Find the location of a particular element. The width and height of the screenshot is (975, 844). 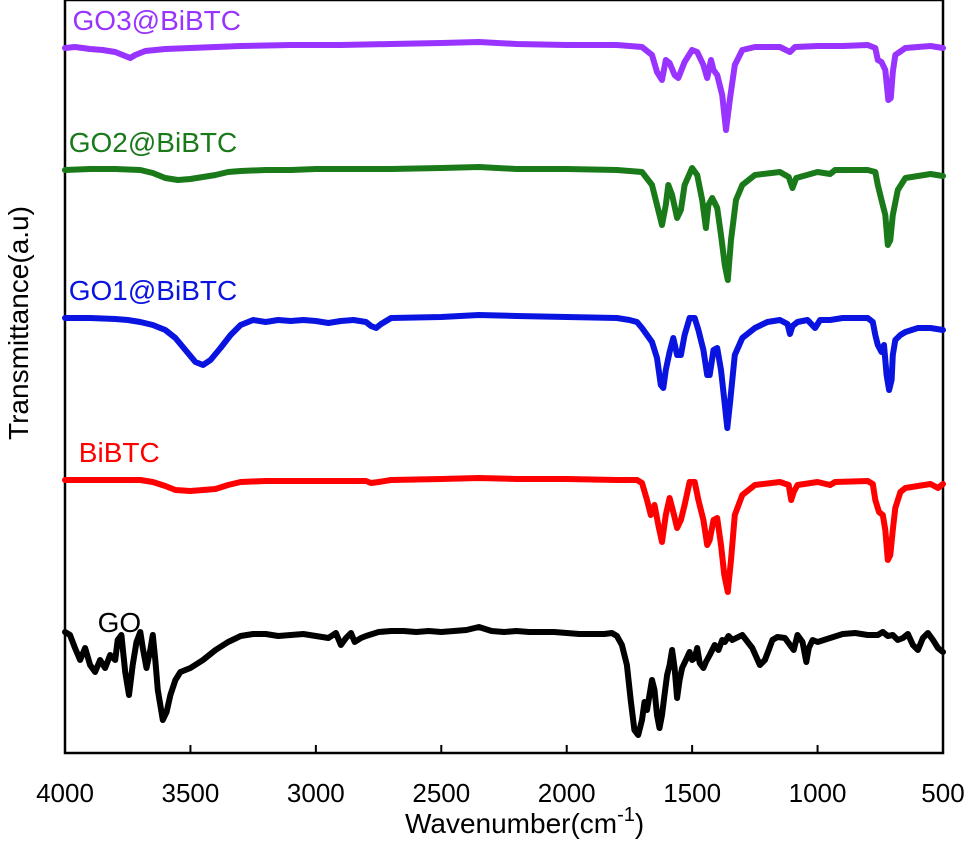

x-axis-title-superscript: -1 is located at coordinates (626, 815).